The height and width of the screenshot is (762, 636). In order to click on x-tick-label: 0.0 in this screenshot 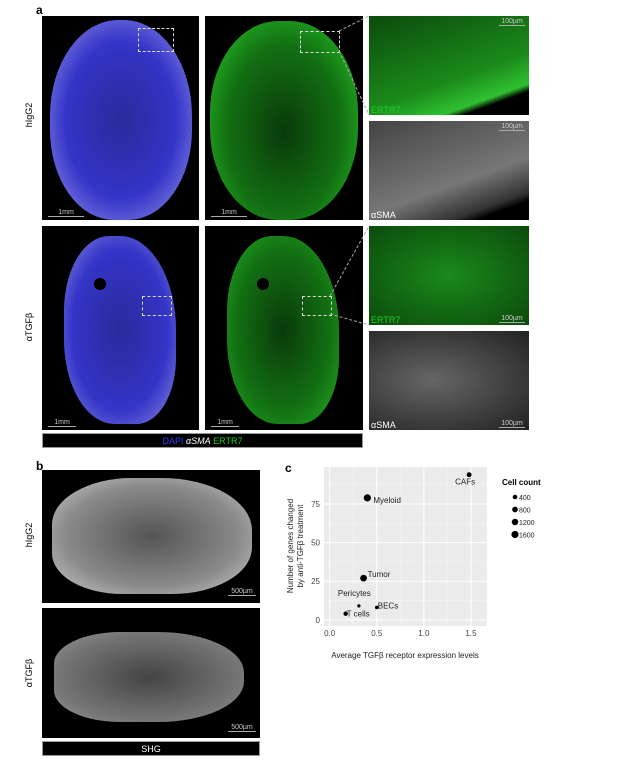, I will do `click(330, 633)`.